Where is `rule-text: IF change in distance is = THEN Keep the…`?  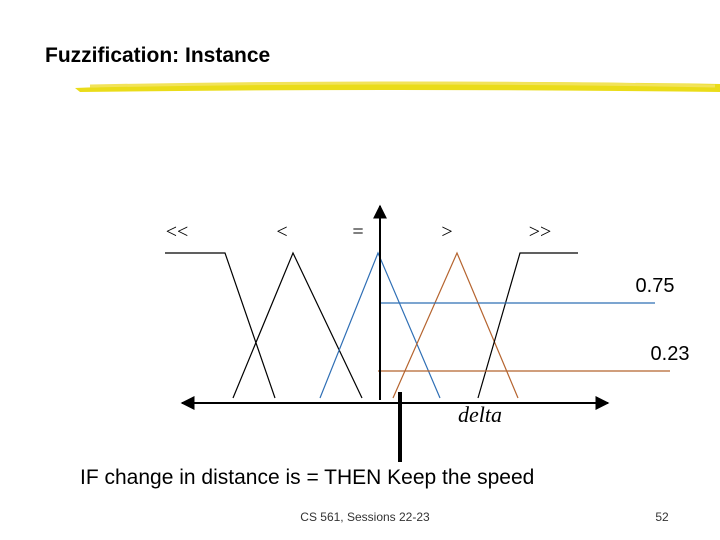
rule-text: IF change in distance is = THEN Keep the… is located at coordinates (307, 477).